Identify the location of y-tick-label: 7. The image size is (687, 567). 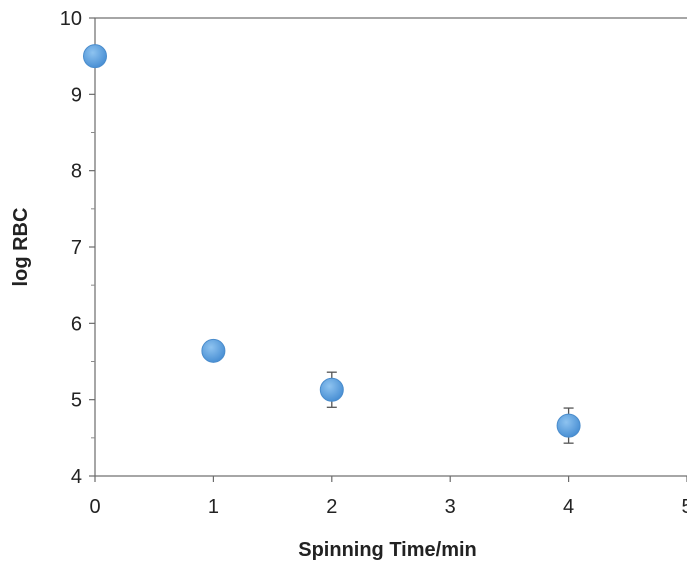
(76, 248).